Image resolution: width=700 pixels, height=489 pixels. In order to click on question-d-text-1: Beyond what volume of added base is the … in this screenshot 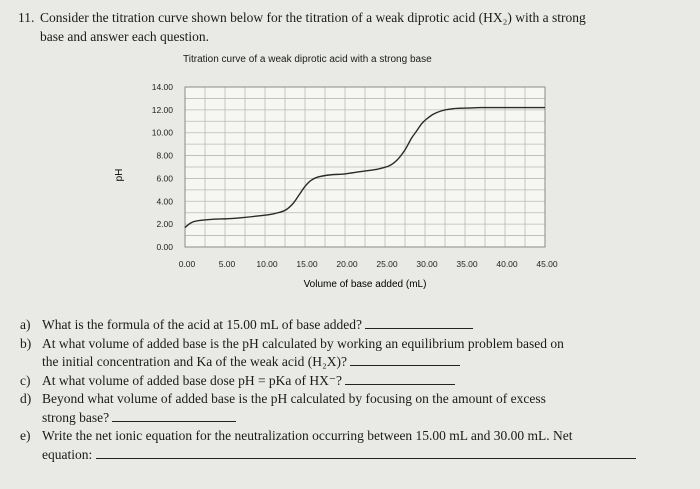, I will do `click(294, 398)`.